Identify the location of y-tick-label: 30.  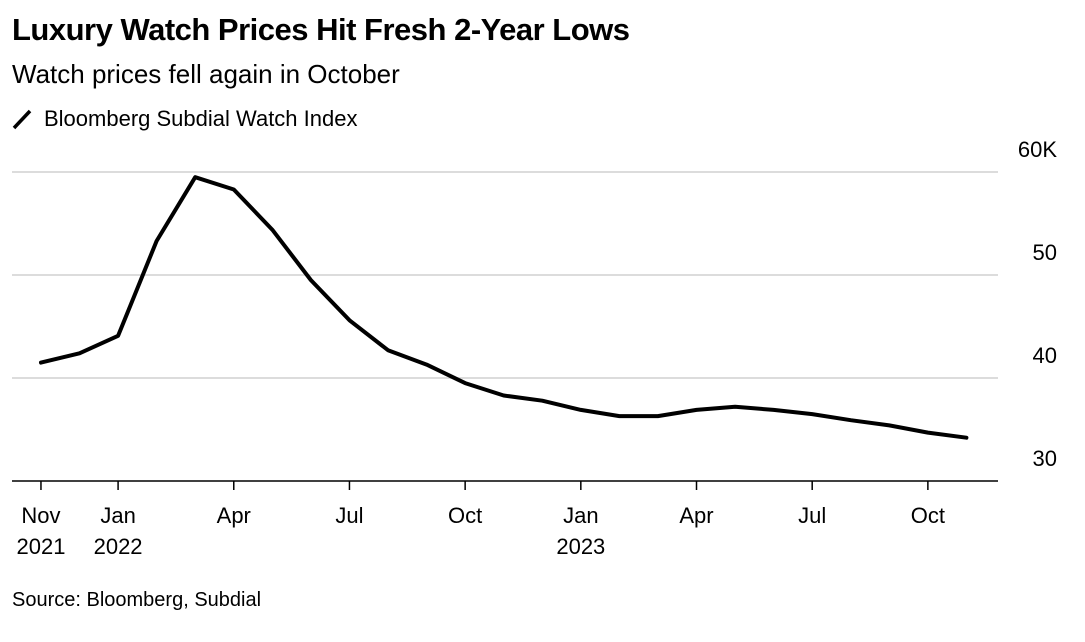
(1045, 458).